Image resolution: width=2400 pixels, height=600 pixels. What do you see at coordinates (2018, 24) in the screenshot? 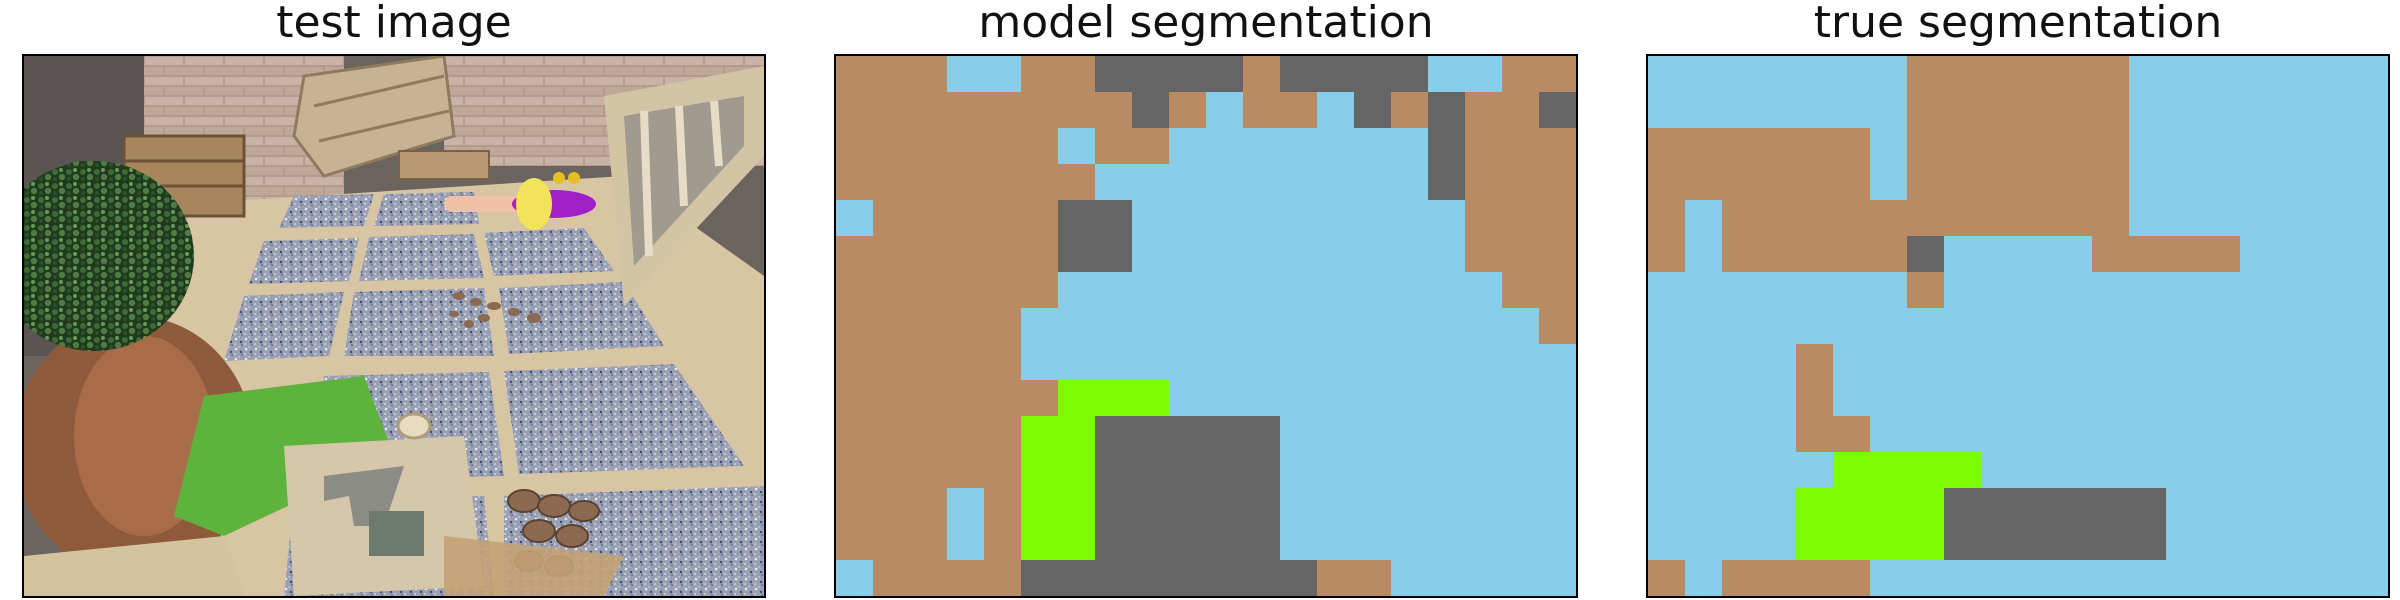
I see `true-segmentation-title: true segmentation` at bounding box center [2018, 24].